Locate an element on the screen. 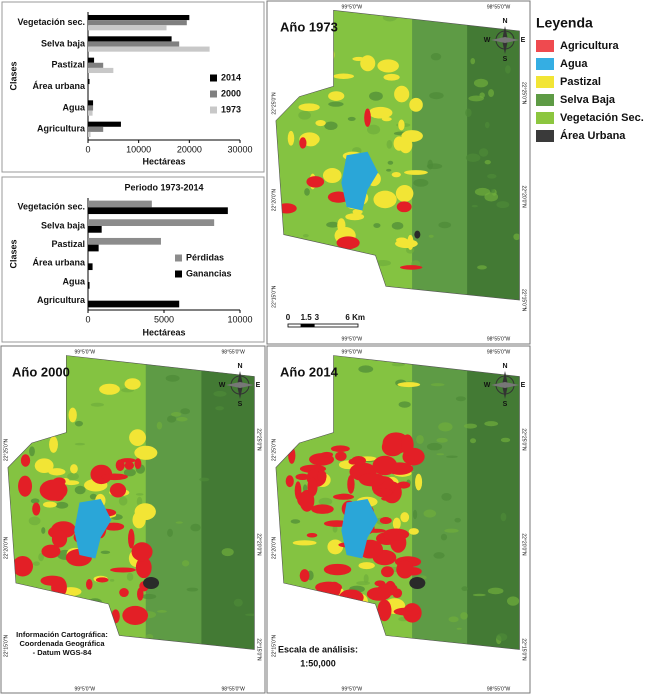 This screenshot has height=695, width=650. y-tick-label: Vegetación sec. is located at coordinates (51, 22).